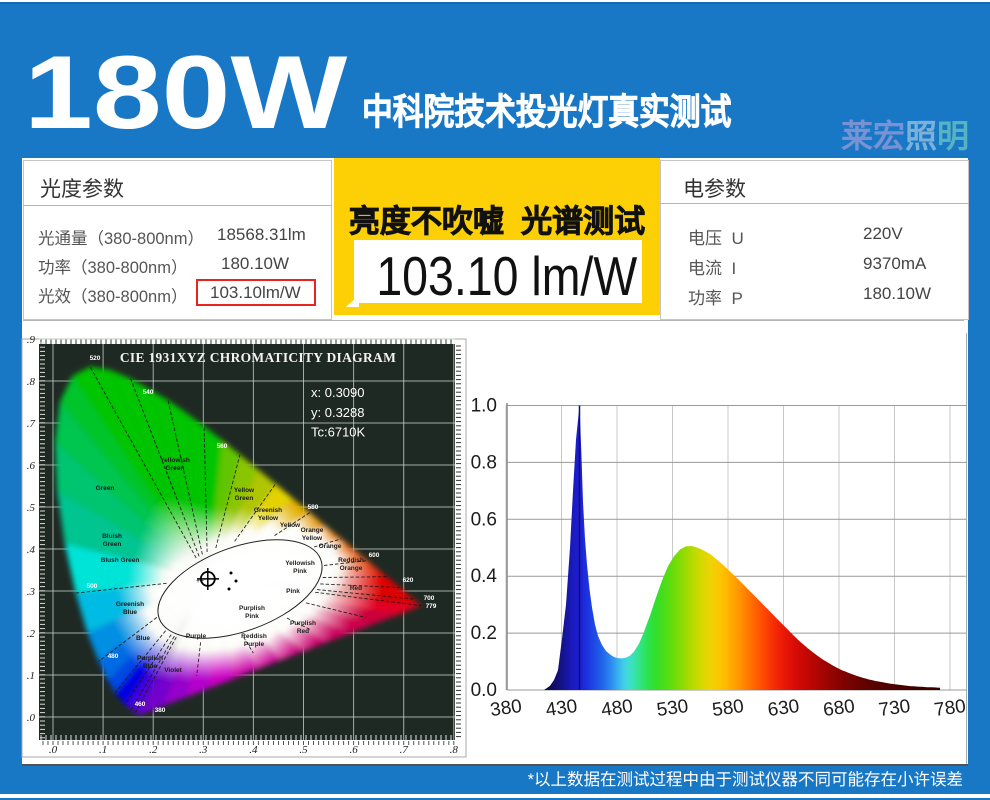 The image size is (990, 800). I want to click on svg-text: 780, so click(950, 708).